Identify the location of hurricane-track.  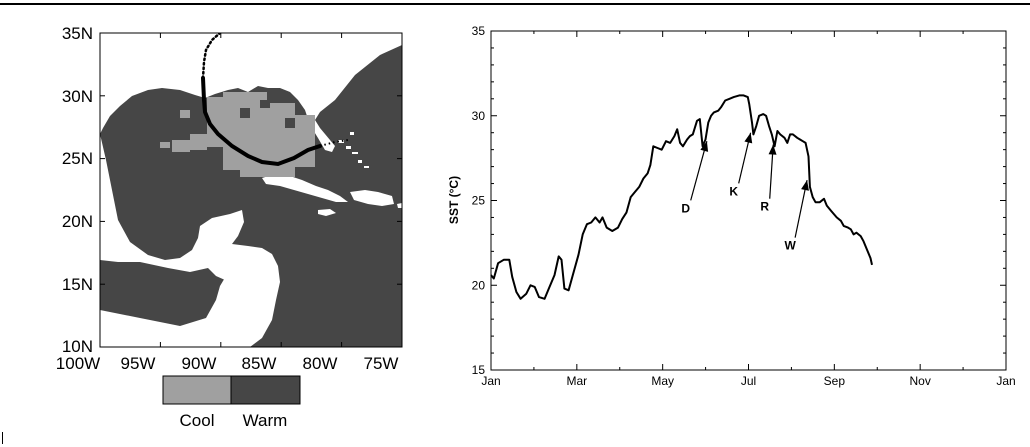
(261, 121).